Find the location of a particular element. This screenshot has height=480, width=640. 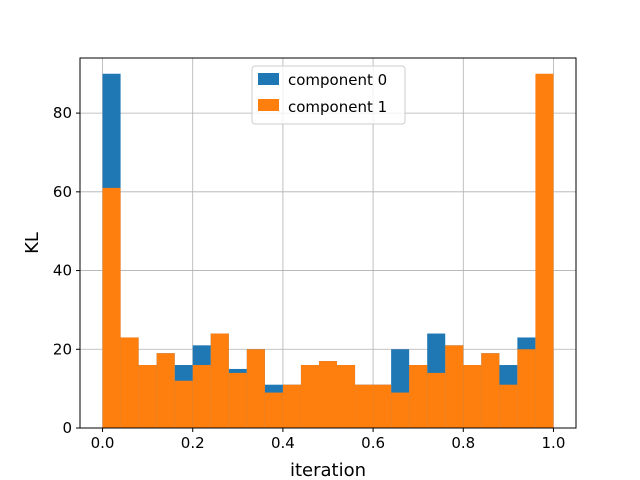

x-tick-label: 0.0 is located at coordinates (103, 443).